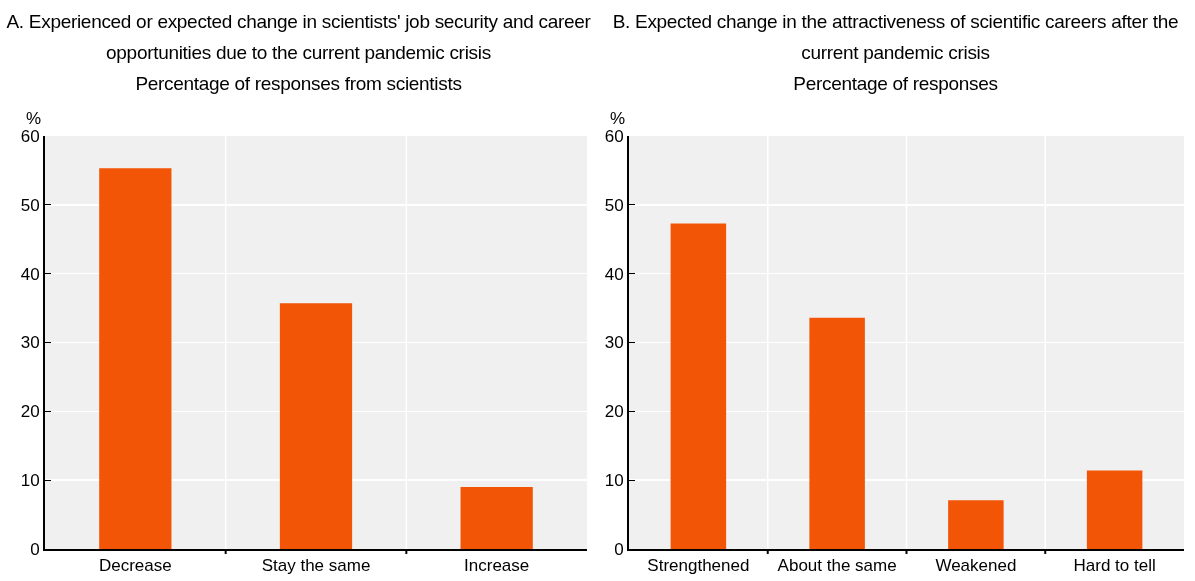 The width and height of the screenshot is (1195, 581). What do you see at coordinates (135, 566) in the screenshot?
I see `x-tick-label: Decrease` at bounding box center [135, 566].